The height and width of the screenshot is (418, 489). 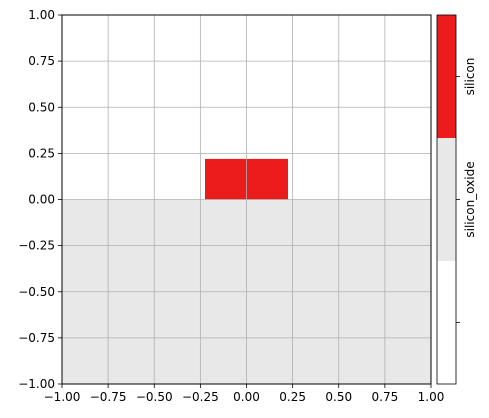 I want to click on y-tick-label: 0.00, so click(x=41, y=200).